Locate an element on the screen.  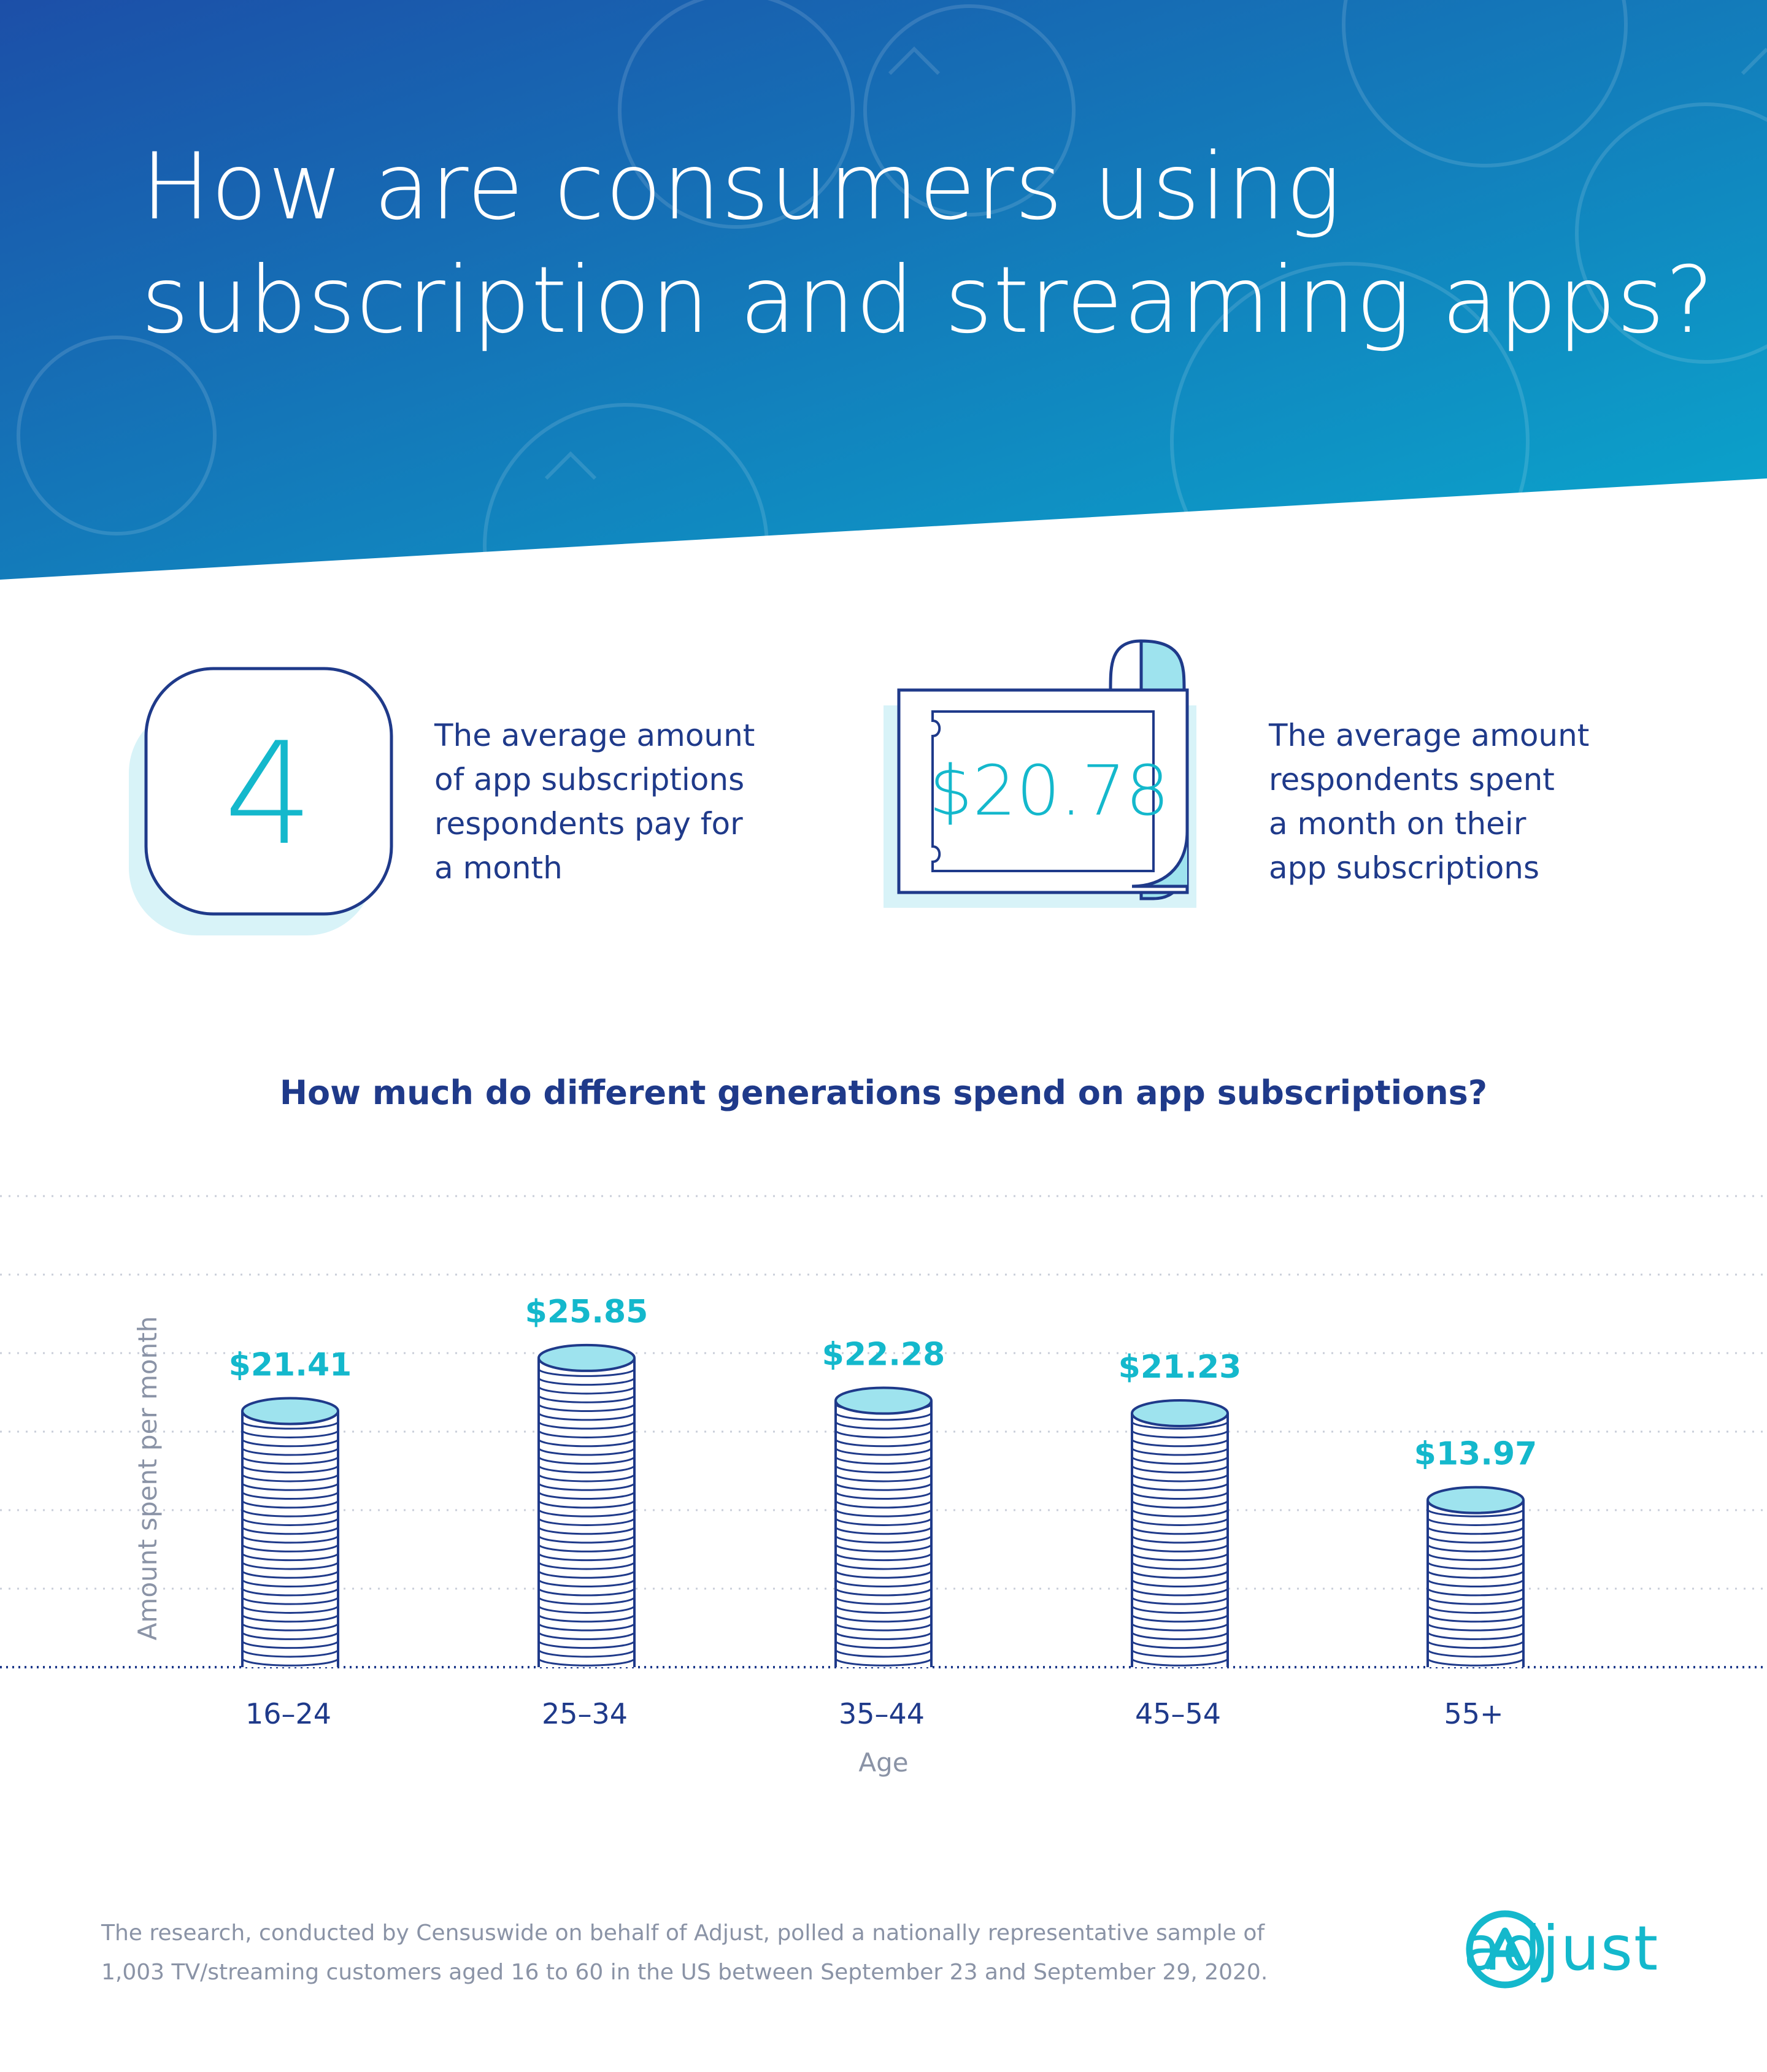
bar-16–24 is located at coordinates (290, 1532).